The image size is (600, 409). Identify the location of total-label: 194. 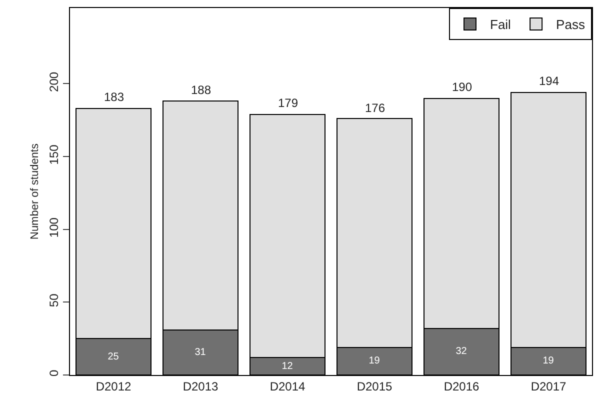
(549, 81).